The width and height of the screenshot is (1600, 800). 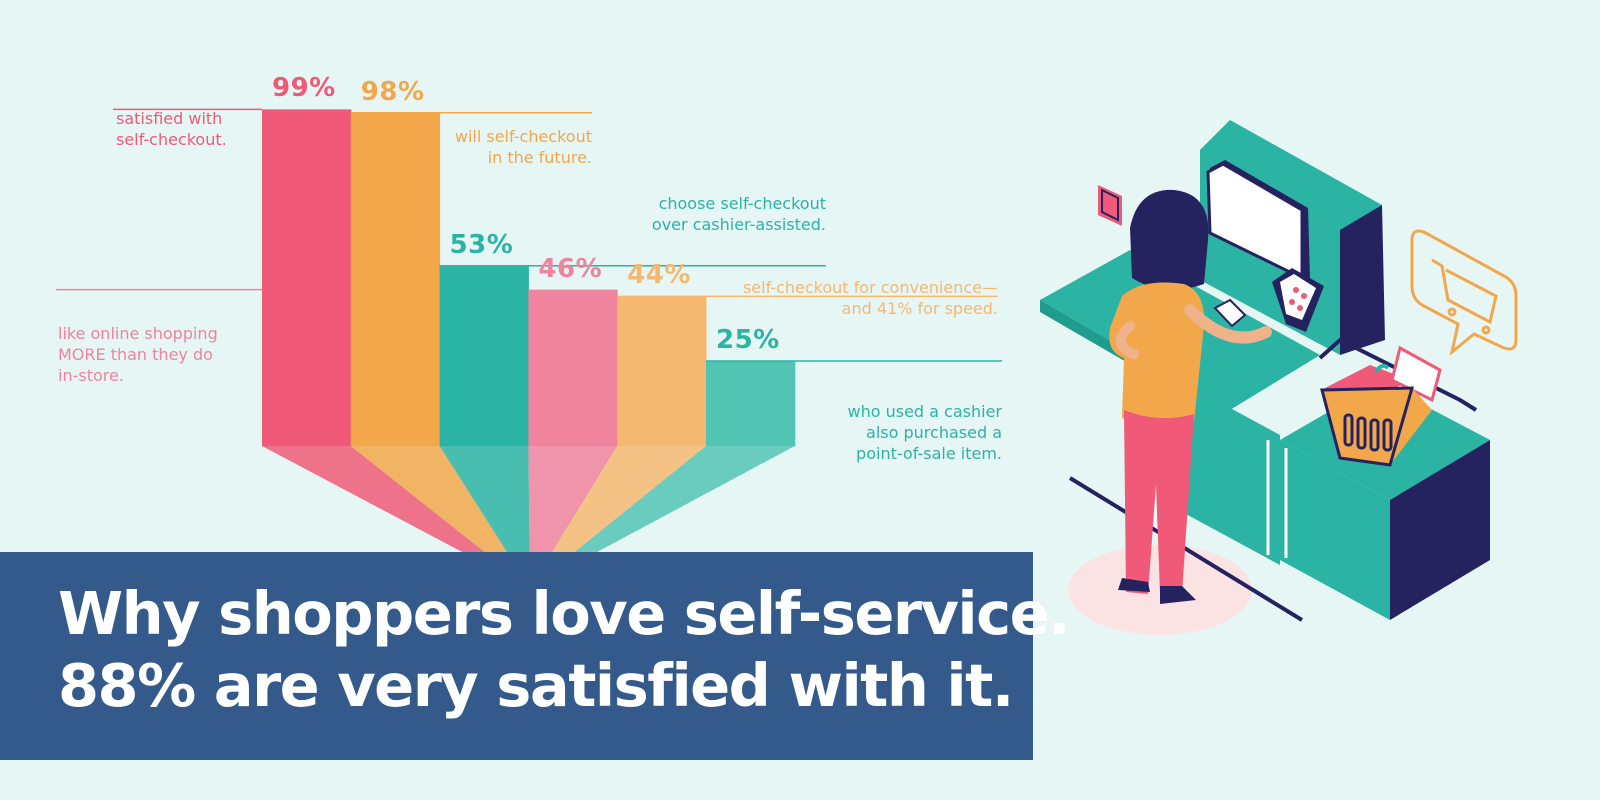 What do you see at coordinates (392, 91) in the screenshot?
I see `value-label: 98%` at bounding box center [392, 91].